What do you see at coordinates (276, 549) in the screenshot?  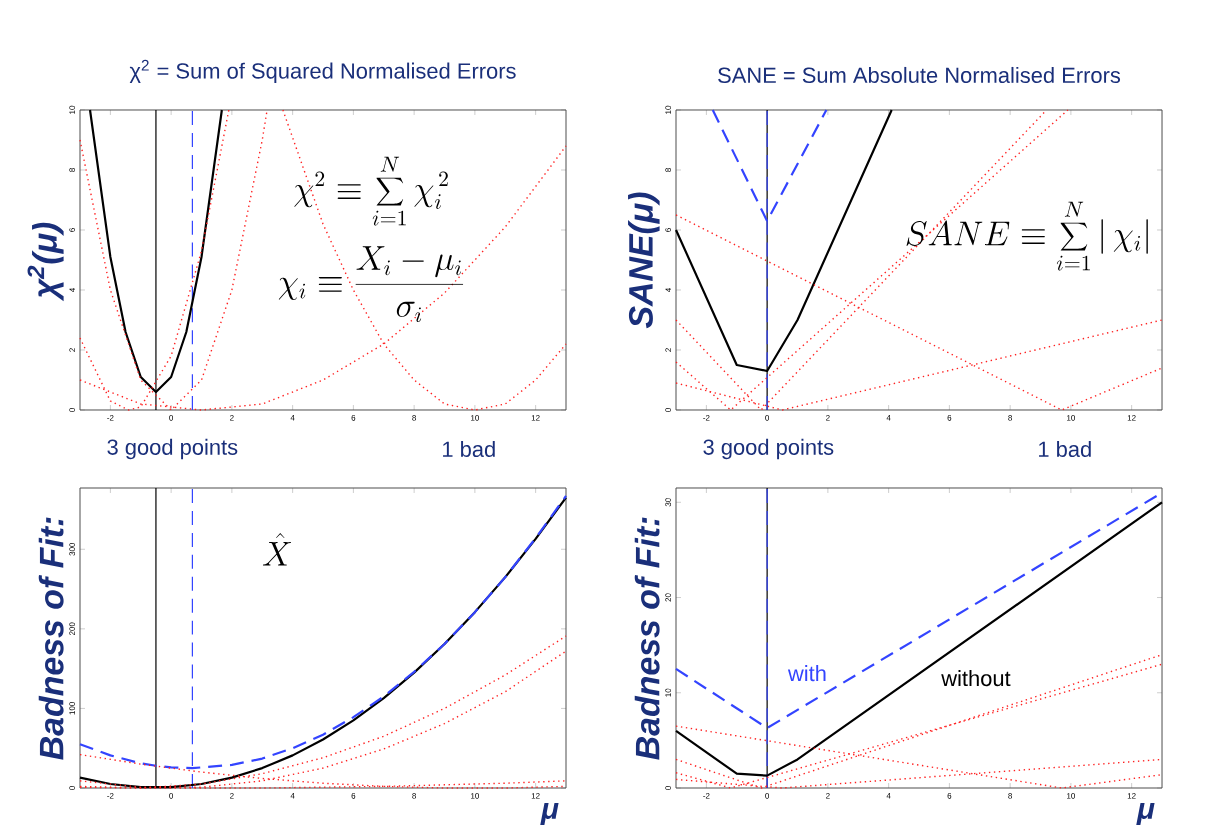 I see `annotation: $\hat{X}$` at bounding box center [276, 549].